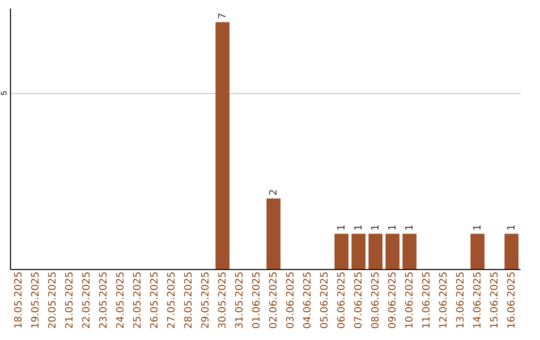 This screenshot has width=540, height=340. Describe the element at coordinates (461, 300) in the screenshot. I see `x-tick-label: 13.06.2025` at that location.